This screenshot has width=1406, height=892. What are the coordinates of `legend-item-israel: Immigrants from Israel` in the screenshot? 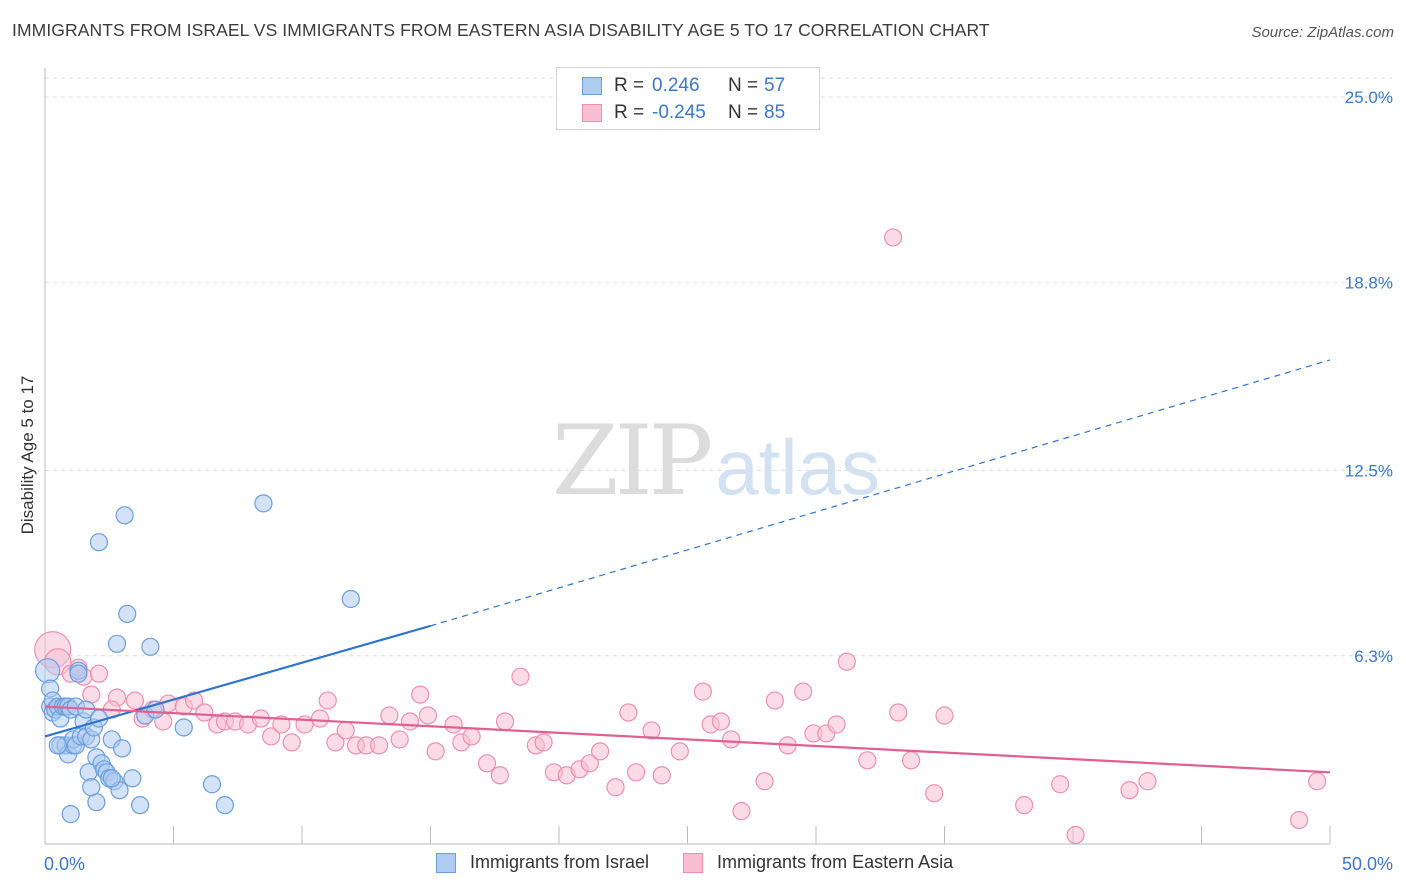 It's located at (542, 862).